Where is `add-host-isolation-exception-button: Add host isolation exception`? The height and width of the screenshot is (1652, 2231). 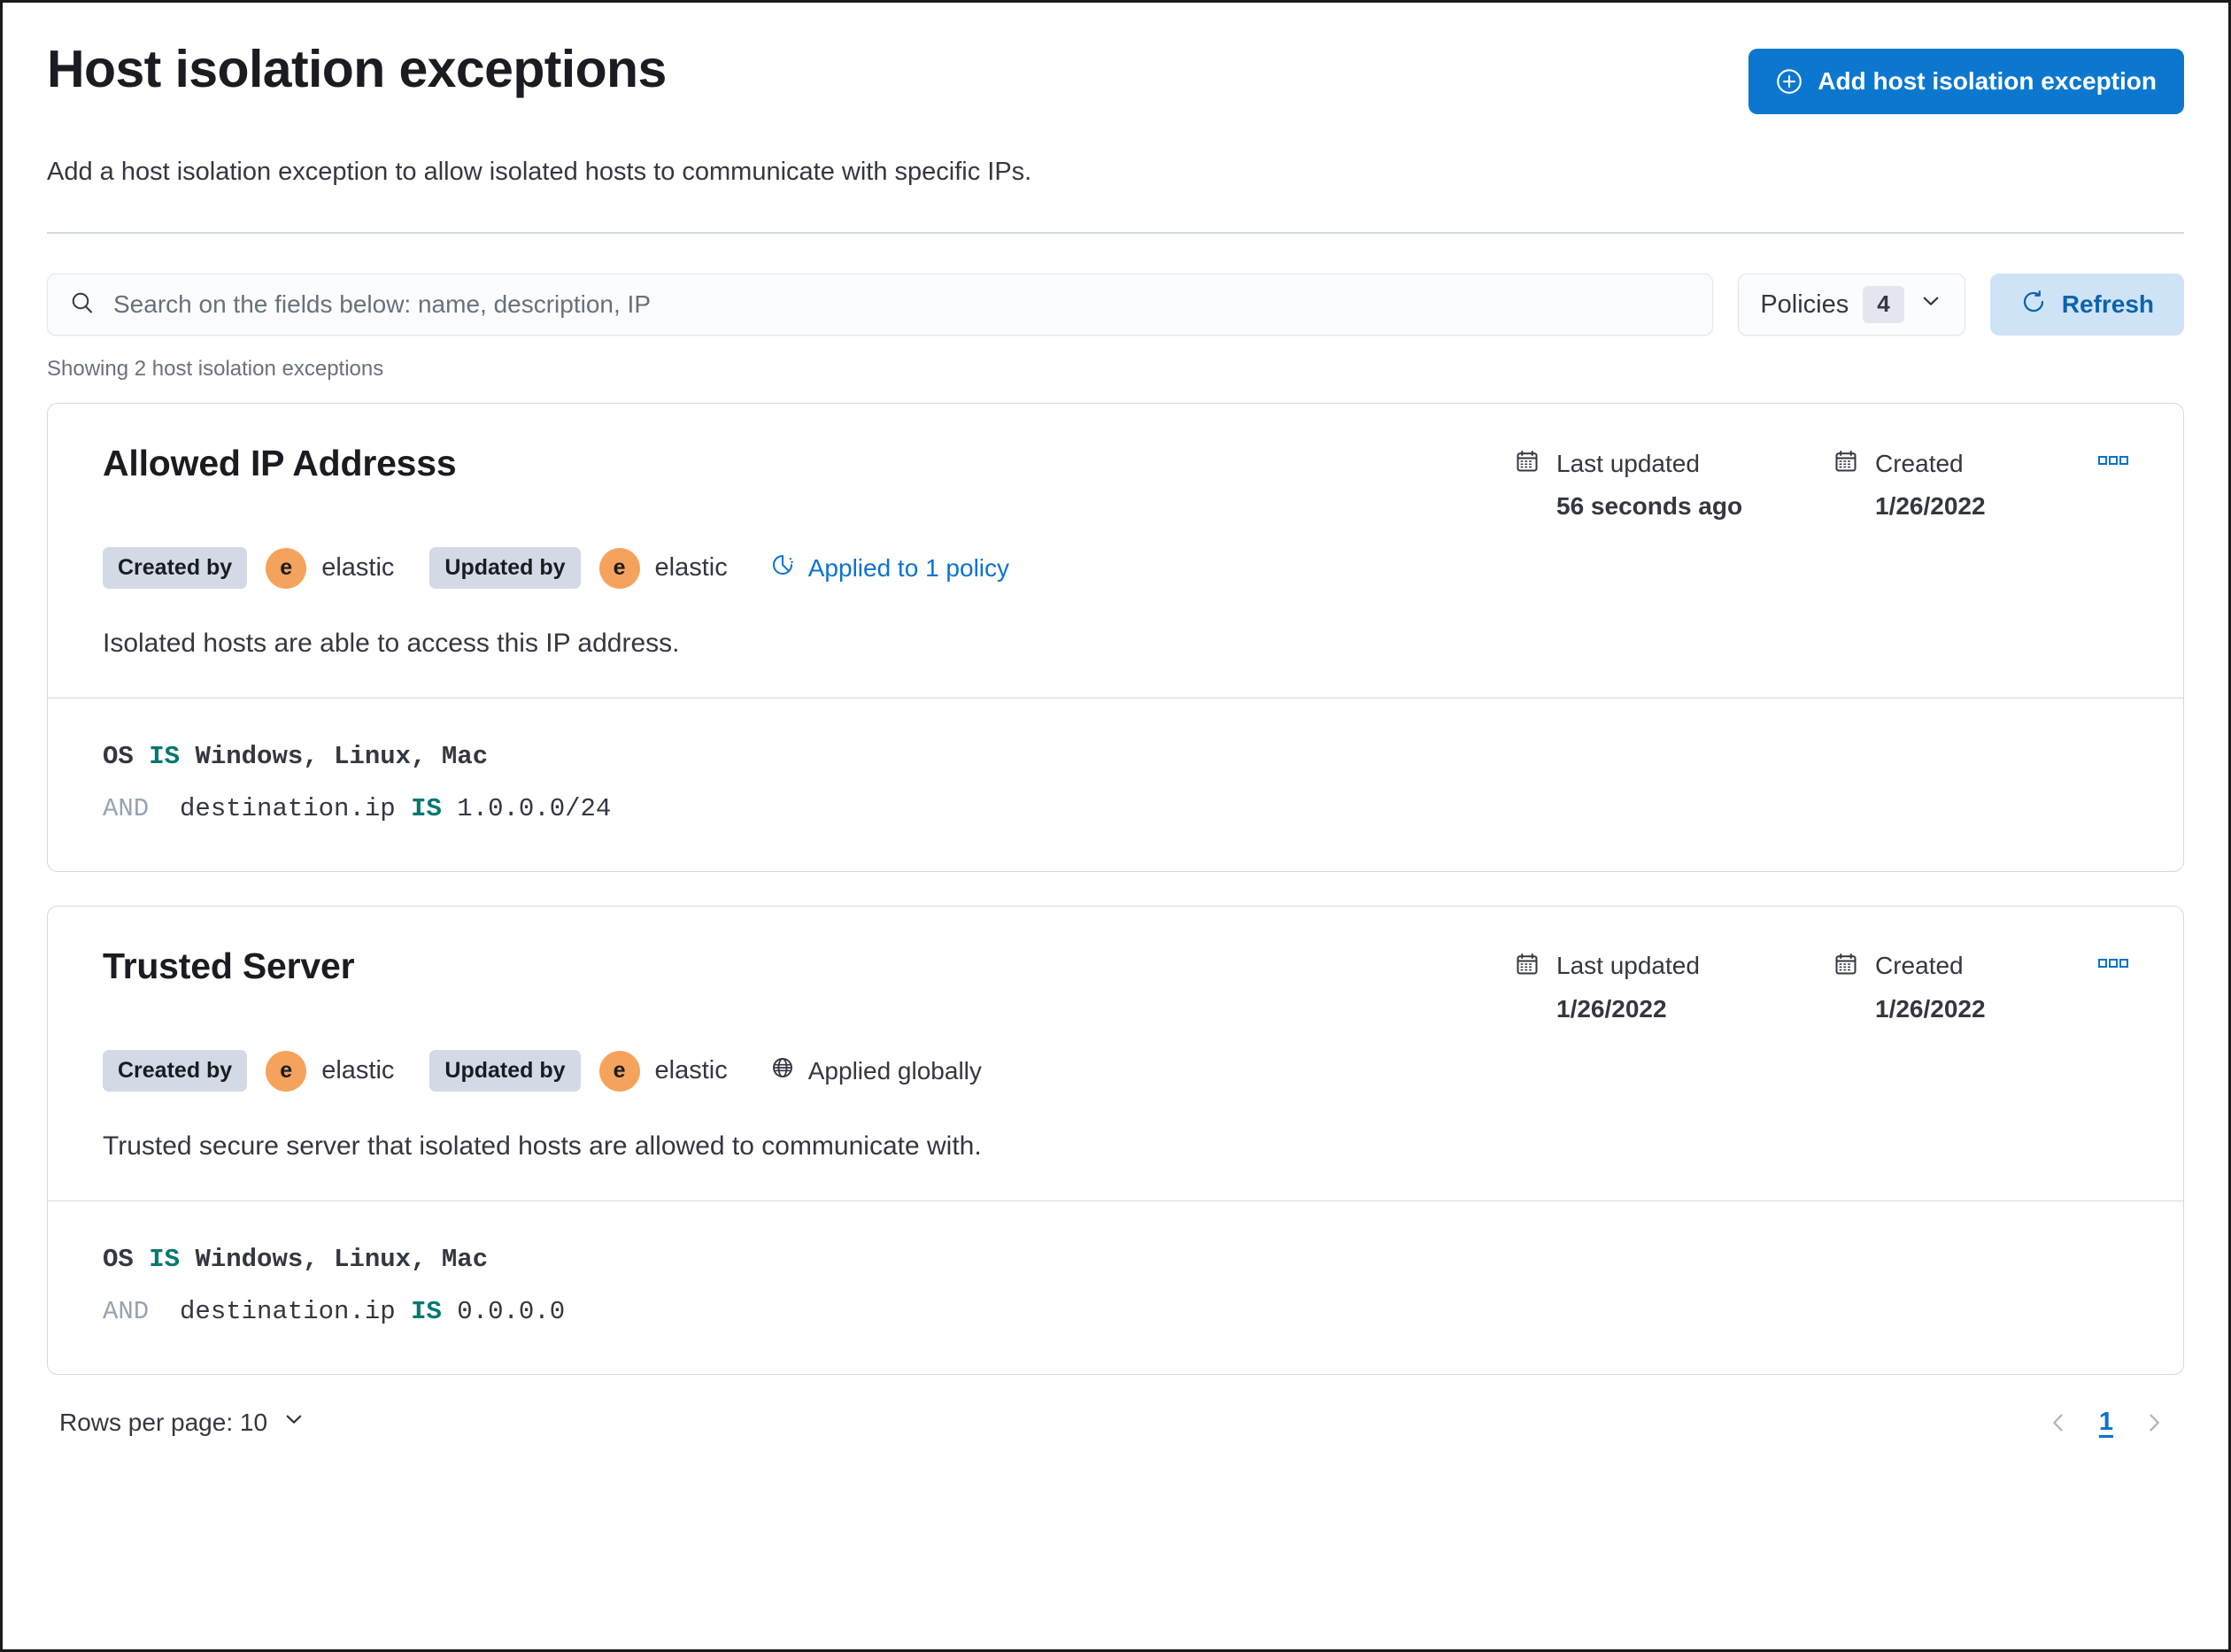
add-host-isolation-exception-button: Add host isolation exception is located at coordinates (1966, 81).